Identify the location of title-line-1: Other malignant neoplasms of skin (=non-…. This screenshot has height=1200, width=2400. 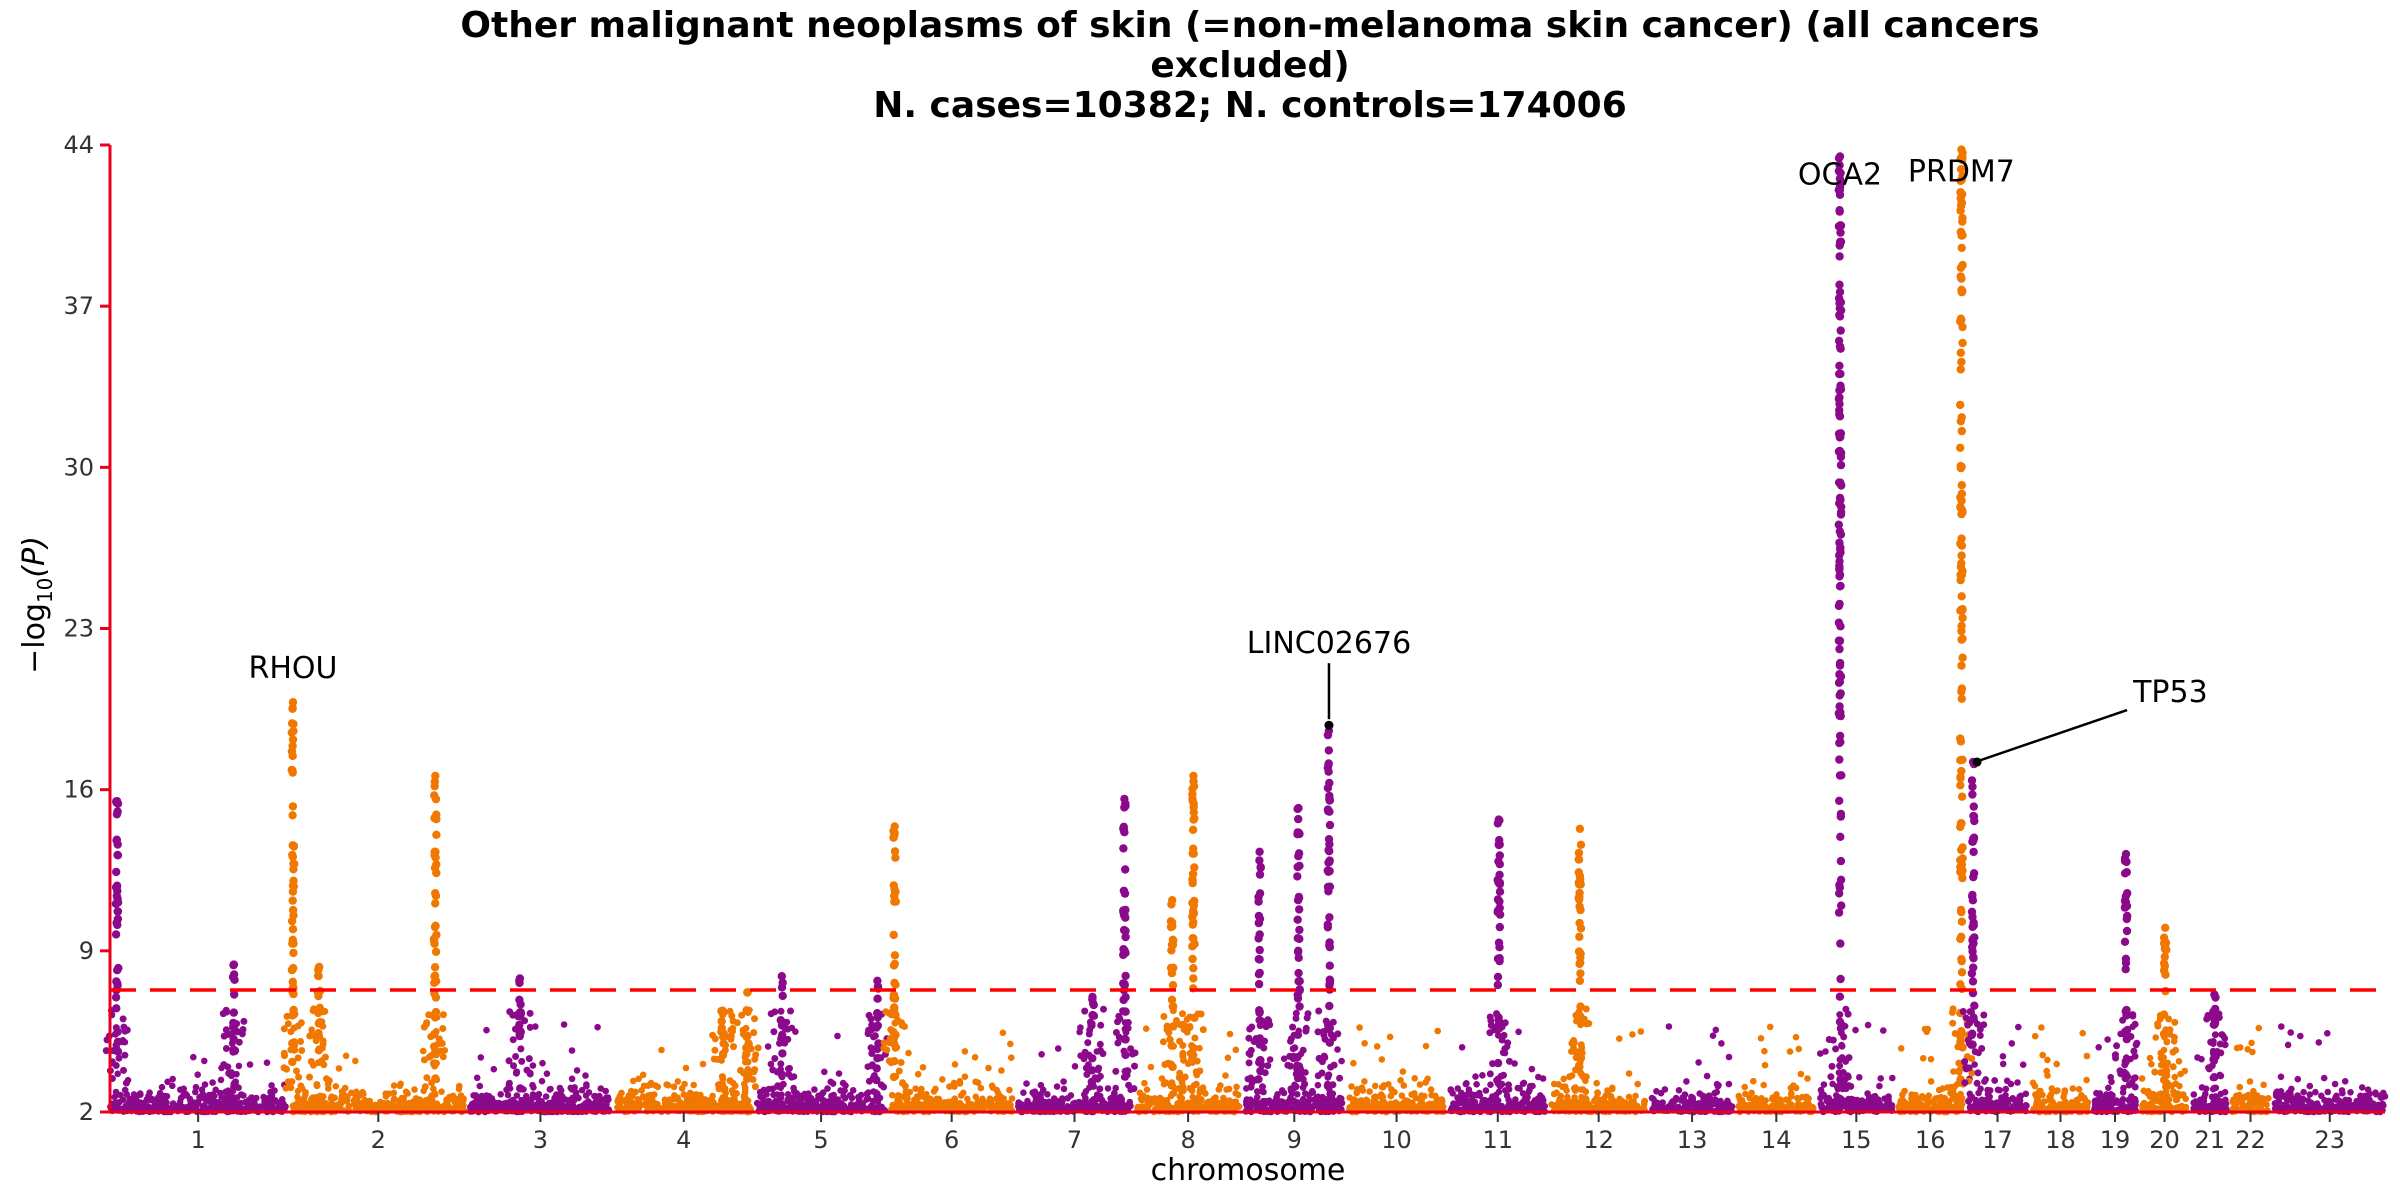
(1250, 25).